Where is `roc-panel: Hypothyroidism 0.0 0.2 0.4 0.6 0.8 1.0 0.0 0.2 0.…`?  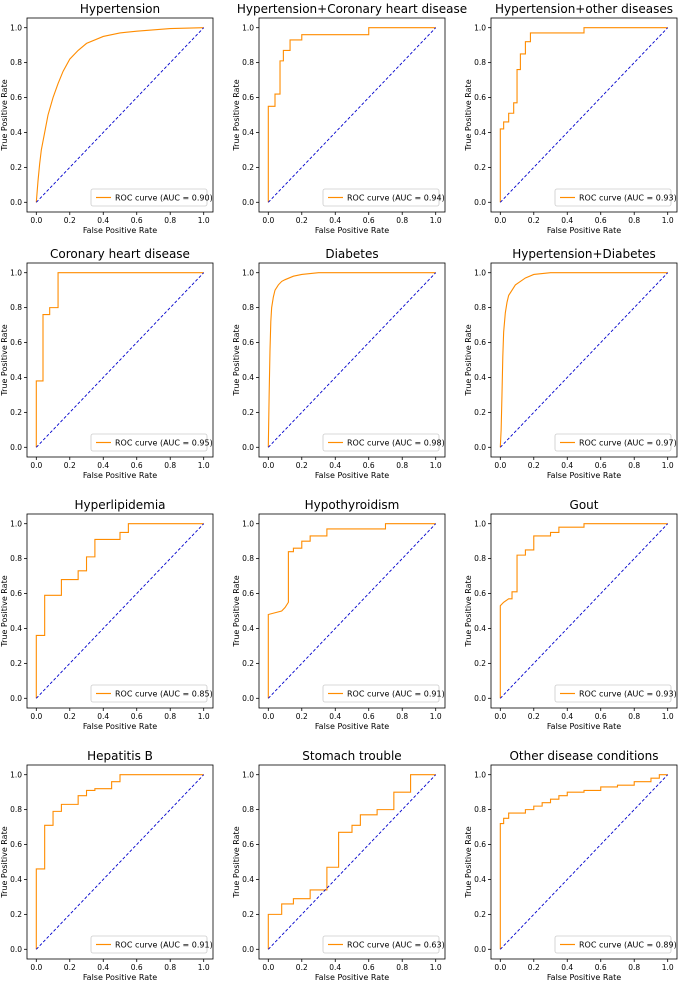 roc-panel: Hypothyroidism 0.0 0.2 0.4 0.6 0.8 1.0 0.0 0.2 0.… is located at coordinates (339, 614).